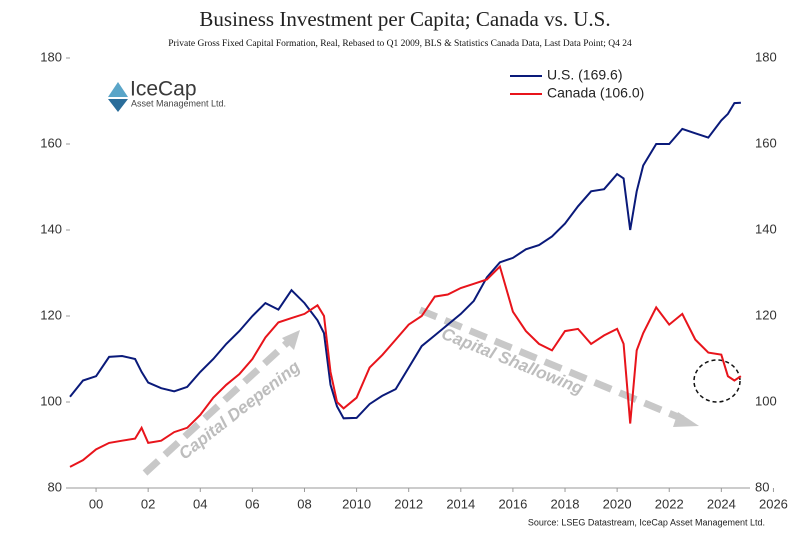 This screenshot has height=542, width=803. Describe the element at coordinates (766, 228) in the screenshot. I see `y2-tick-label: 140` at that location.